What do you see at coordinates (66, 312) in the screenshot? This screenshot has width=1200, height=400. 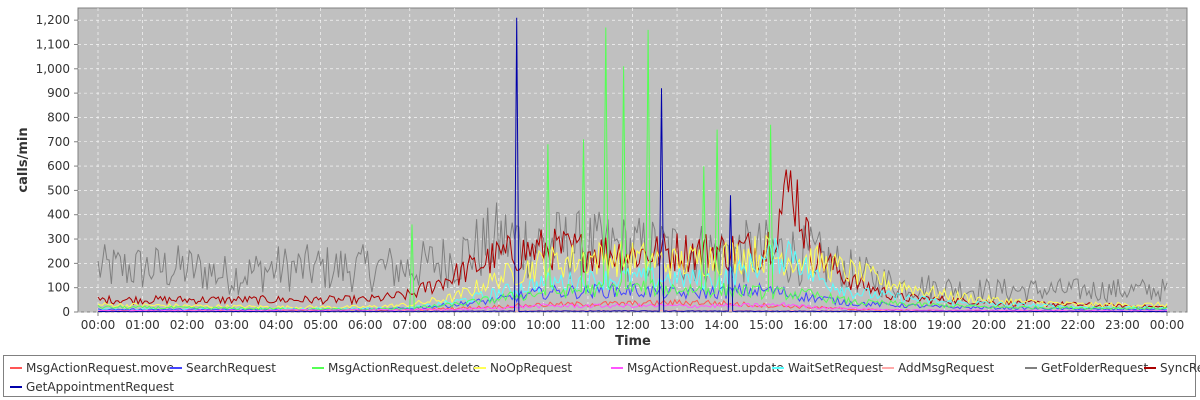 I see `y-tick-label: 0` at bounding box center [66, 312].